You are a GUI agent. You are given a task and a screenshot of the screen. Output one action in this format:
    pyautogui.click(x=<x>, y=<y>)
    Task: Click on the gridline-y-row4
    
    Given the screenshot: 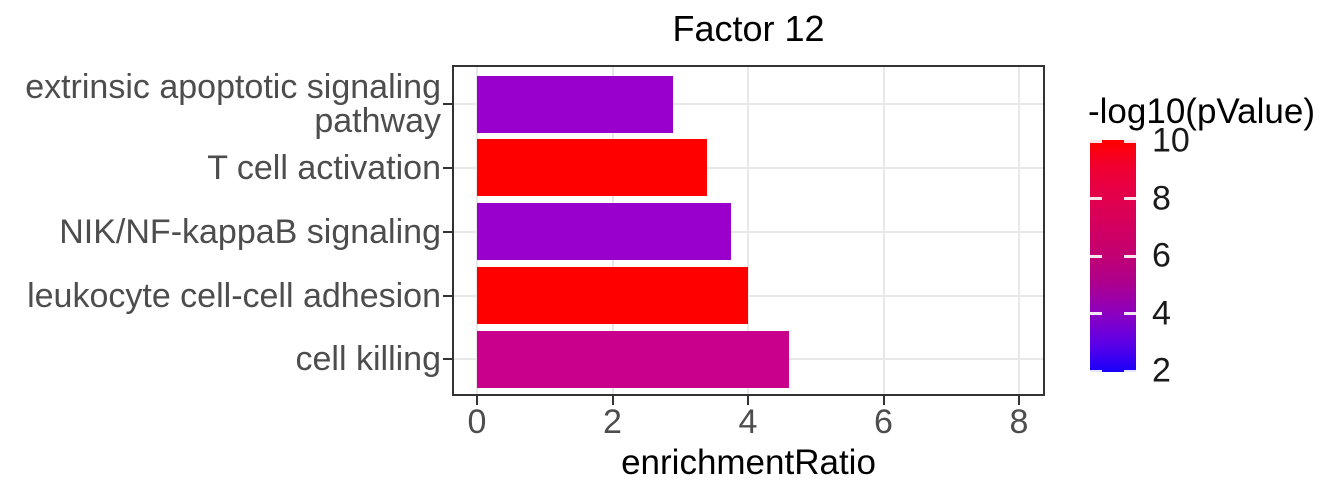 What is the action you would take?
    pyautogui.click(x=748, y=295)
    